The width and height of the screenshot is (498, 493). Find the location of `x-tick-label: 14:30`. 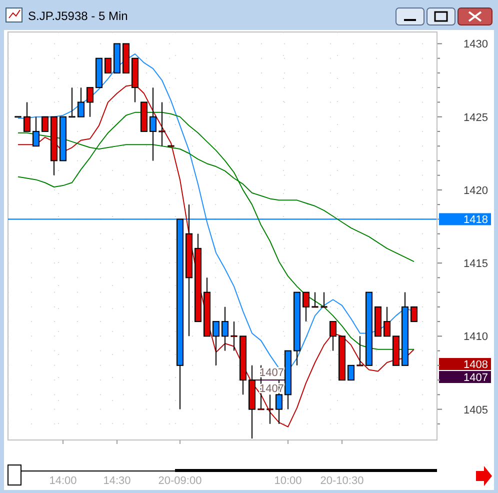

x-tick-label: 14:30 is located at coordinates (117, 481).